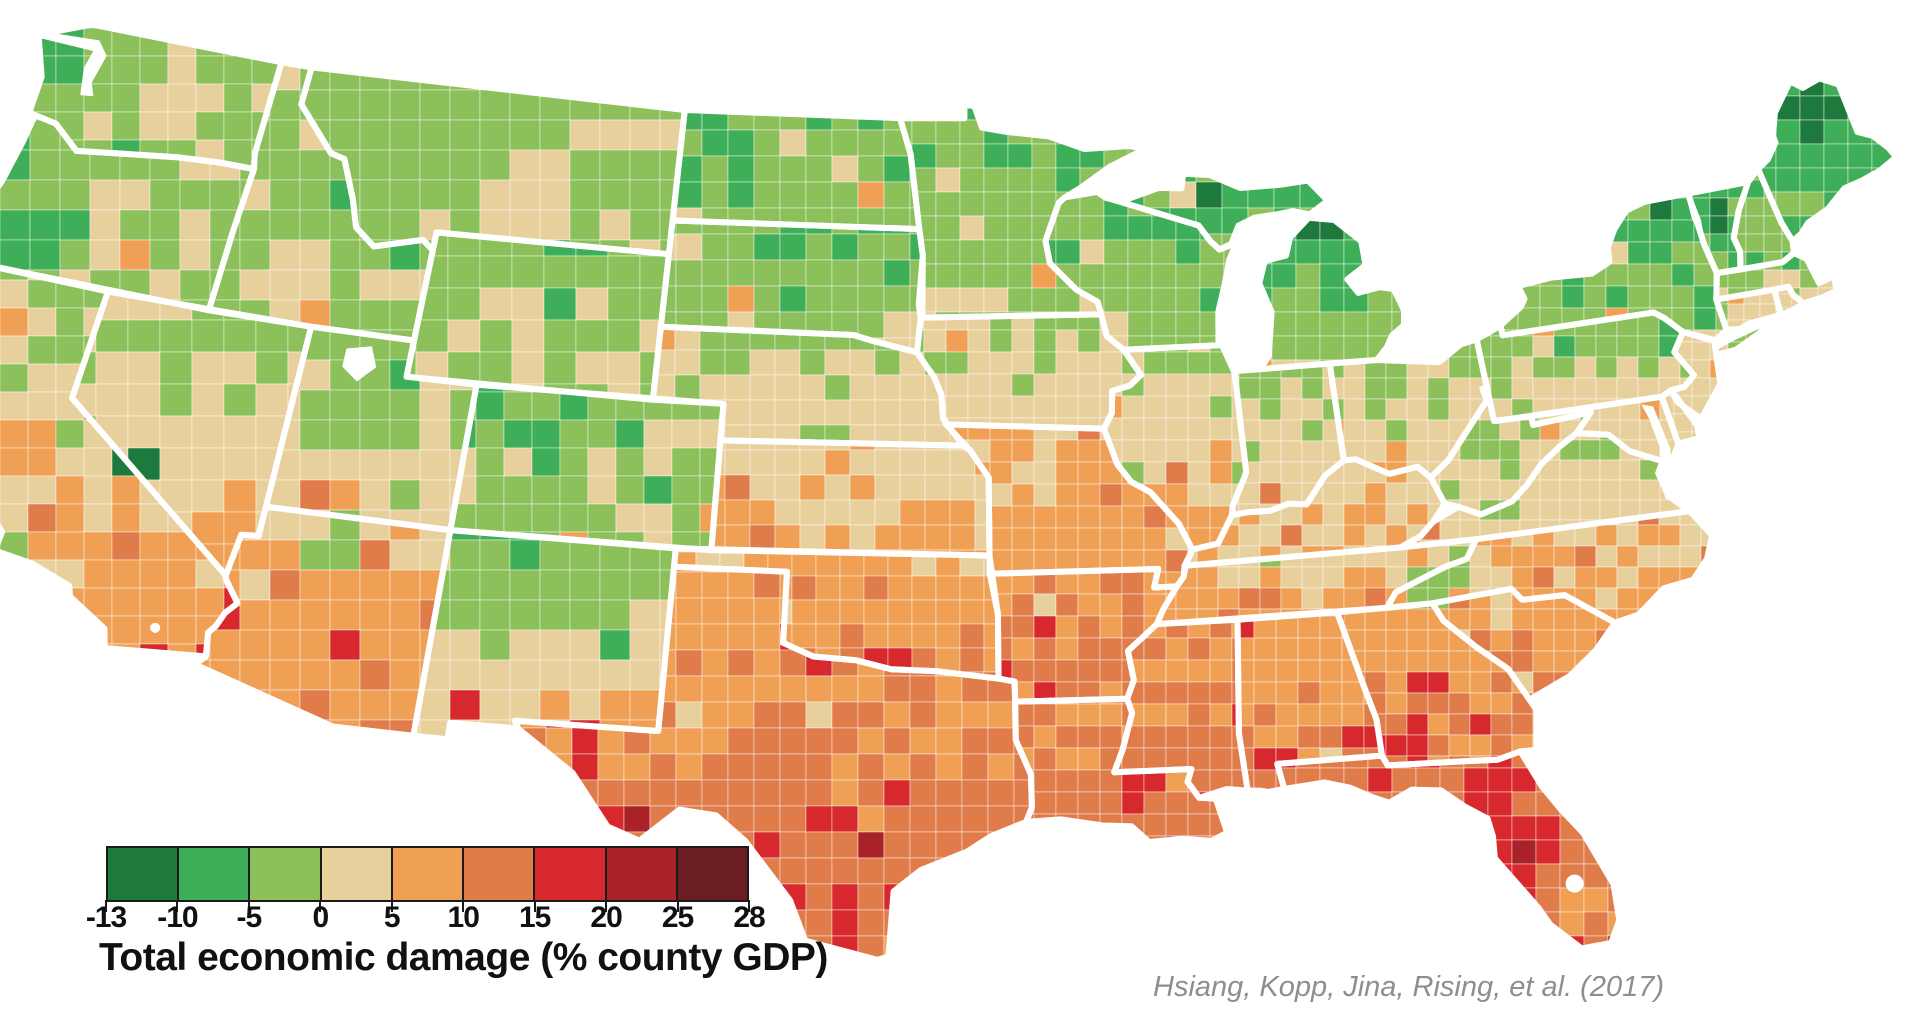 This screenshot has width=1920, height=1016. Describe the element at coordinates (1827, 160) in the screenshot. I see `state-border-ME` at that location.